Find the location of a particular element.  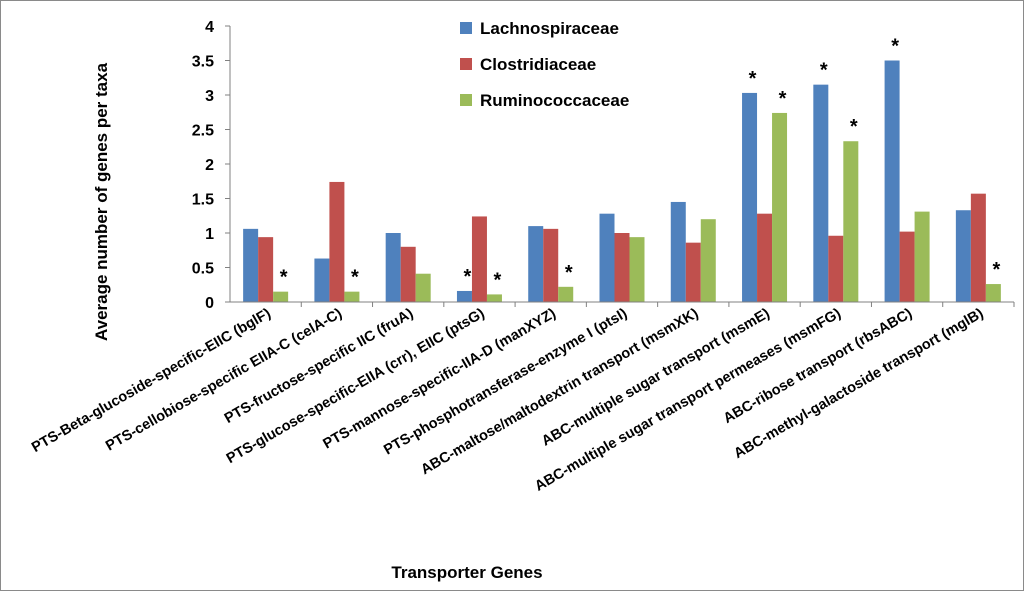

y-tick-label: 0.5 is located at coordinates (203, 269).